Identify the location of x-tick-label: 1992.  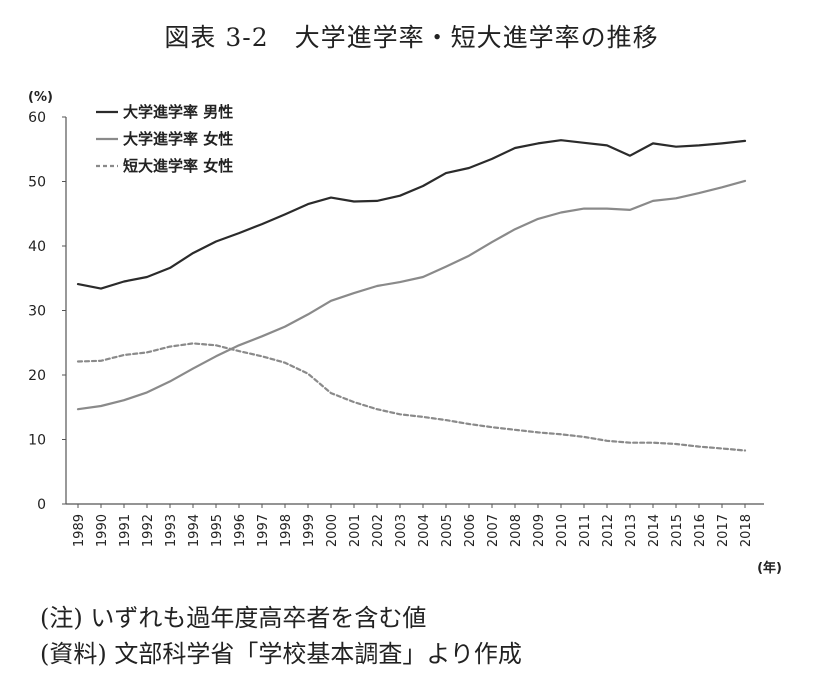
(148, 530).